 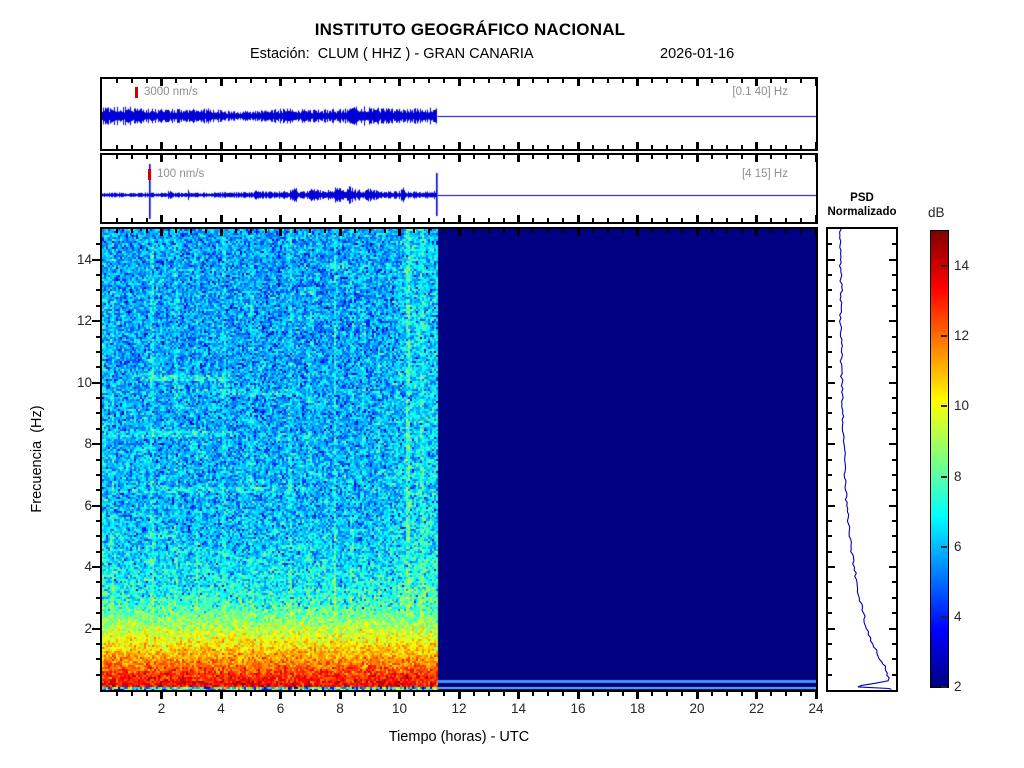 I want to click on colorbar-tick-label: 2, so click(x=958, y=686).